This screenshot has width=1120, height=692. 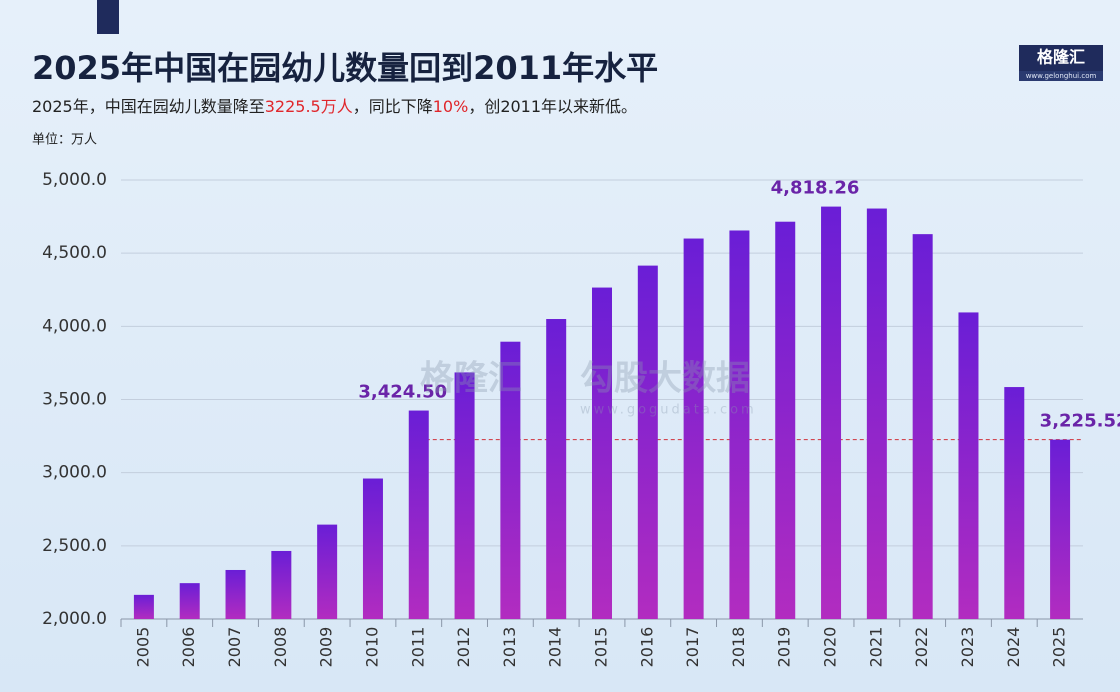 I want to click on subtitle-part: ，创2011年以来新低。, so click(x=552, y=106).